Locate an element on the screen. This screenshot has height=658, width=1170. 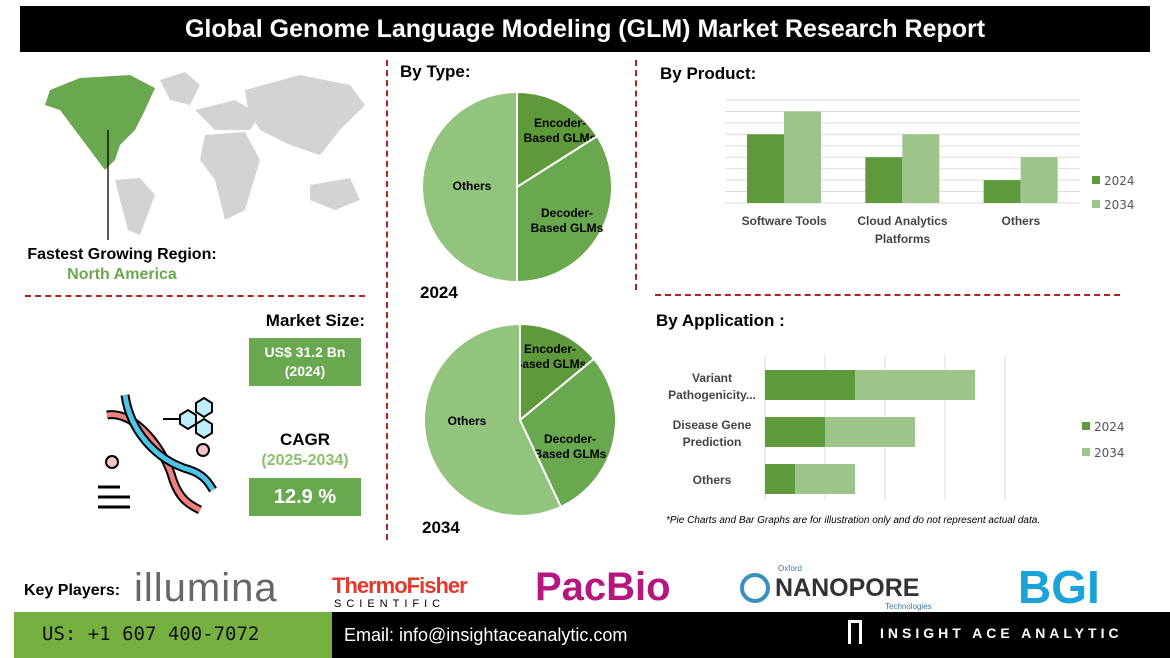
product-heading: By Product: is located at coordinates (708, 73).